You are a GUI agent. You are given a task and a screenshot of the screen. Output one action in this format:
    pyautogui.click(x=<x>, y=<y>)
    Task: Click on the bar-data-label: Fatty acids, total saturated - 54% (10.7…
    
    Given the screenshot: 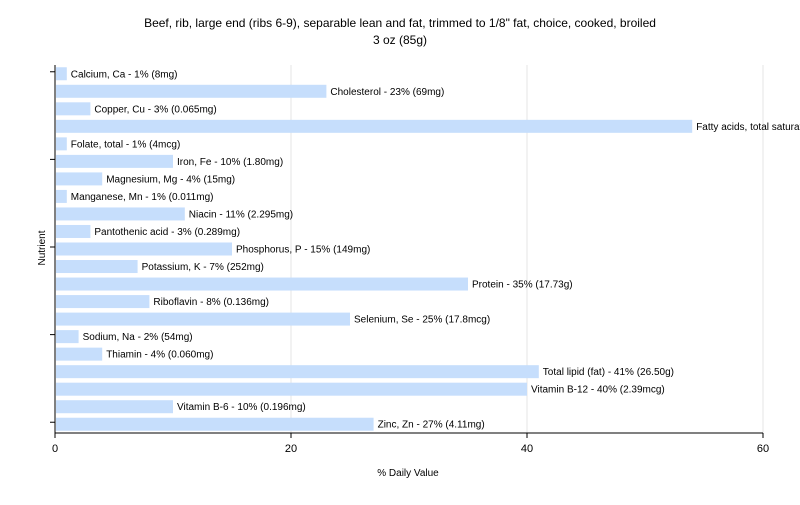 What is the action you would take?
    pyautogui.click(x=748, y=127)
    